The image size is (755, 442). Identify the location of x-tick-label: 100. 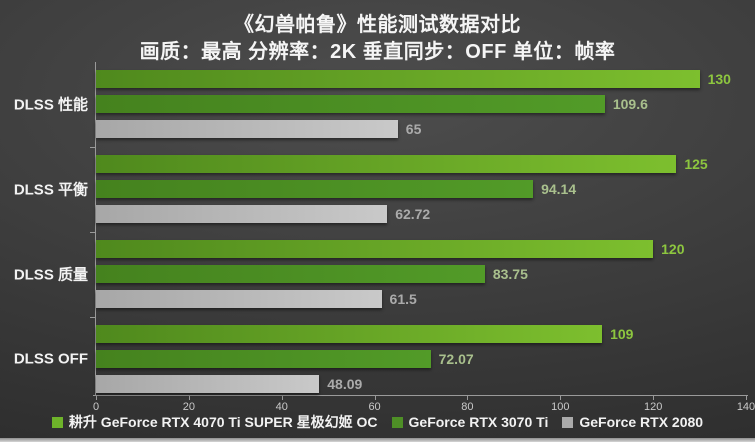
(560, 407).